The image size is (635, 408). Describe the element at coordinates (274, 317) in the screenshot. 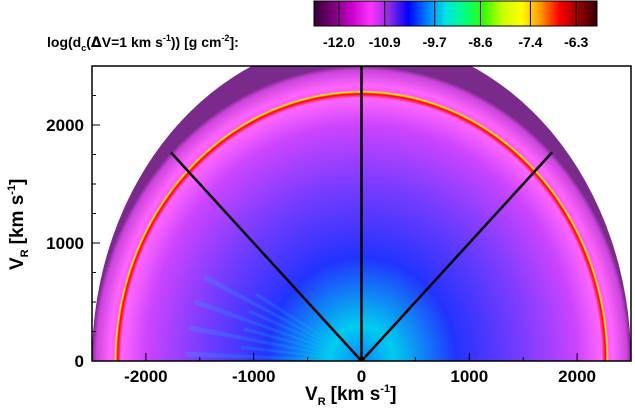

I see `velocity-map-rays` at that location.